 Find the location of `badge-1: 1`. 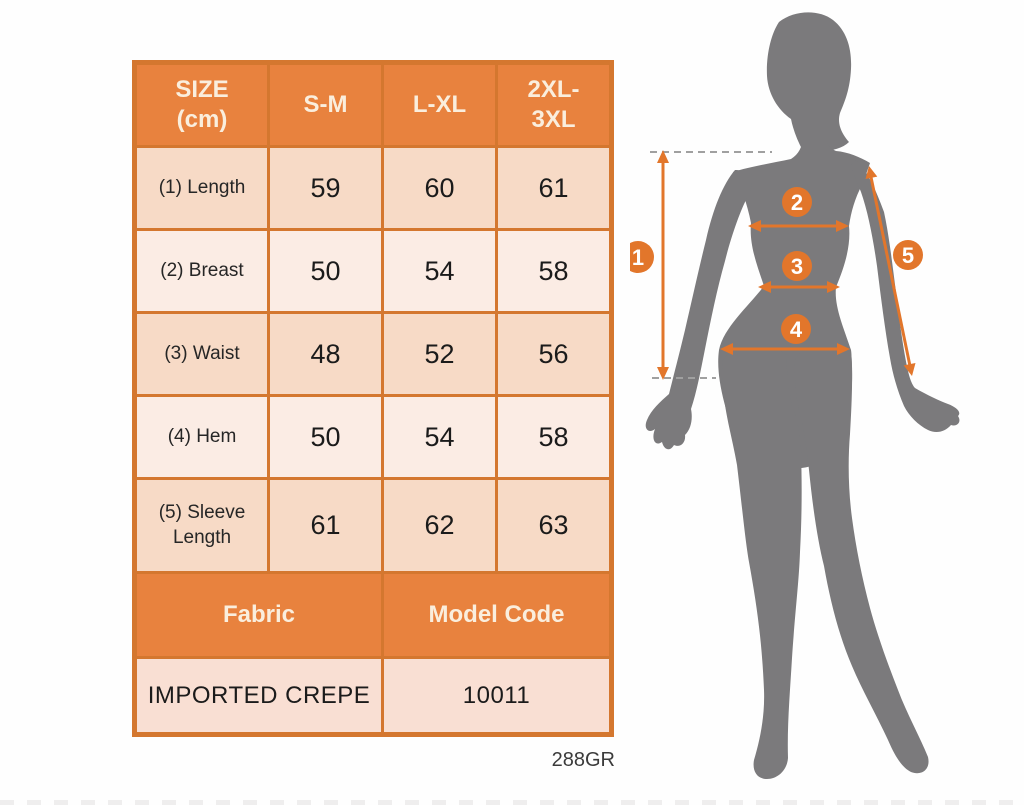

badge-1: 1 is located at coordinates (642, 257).